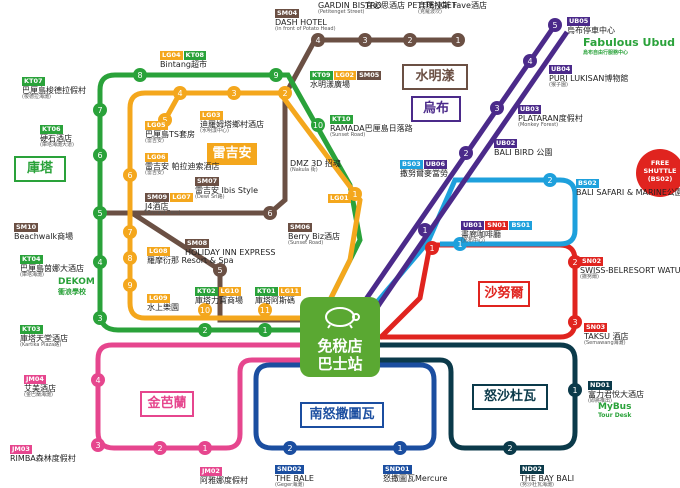  Describe the element at coordinates (424, 230) in the screenshot. I see `purple-station-number: 1` at that location.